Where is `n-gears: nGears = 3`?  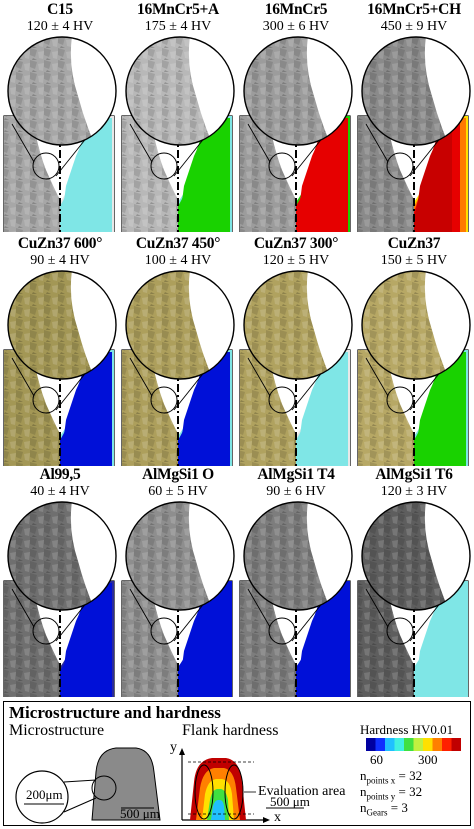 n-gears: nGears = 3 is located at coordinates (384, 809).